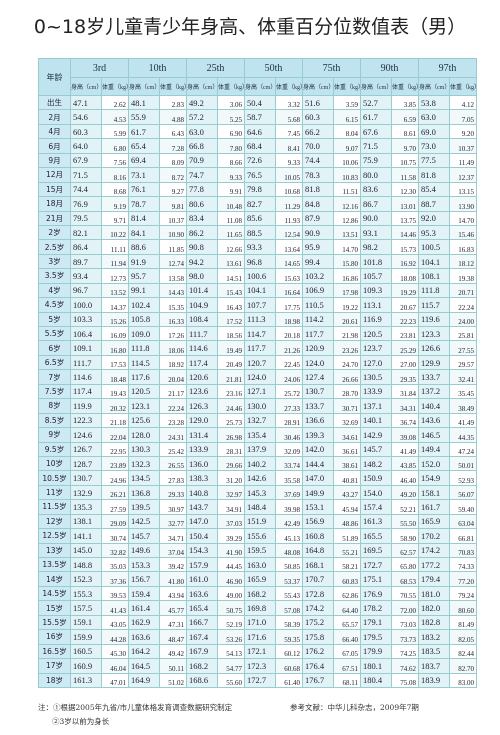 Image resolution: width=500 pixels, height=735 pixels. I want to click on height-cell: 108.1, so click(434, 276).